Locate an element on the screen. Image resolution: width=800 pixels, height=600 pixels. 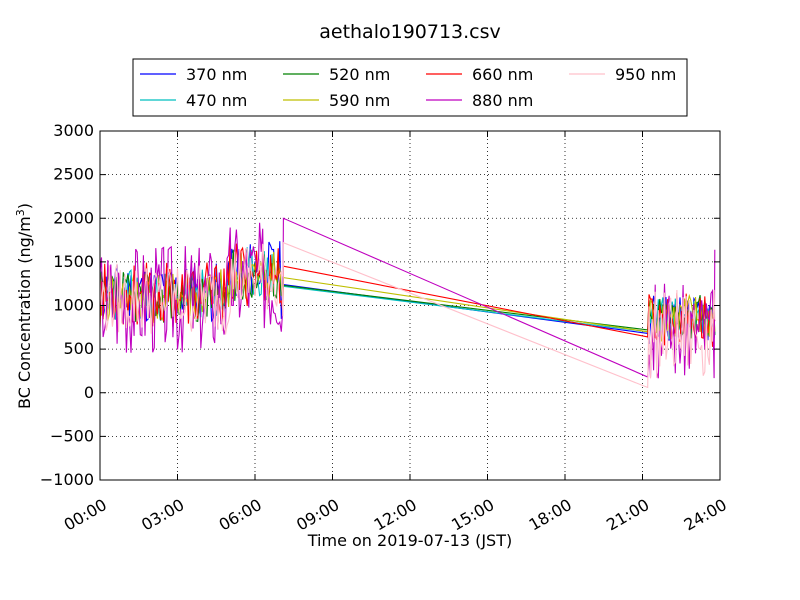
x-axis-label: Time on 2019-07-13 (JST) is located at coordinates (409, 540).